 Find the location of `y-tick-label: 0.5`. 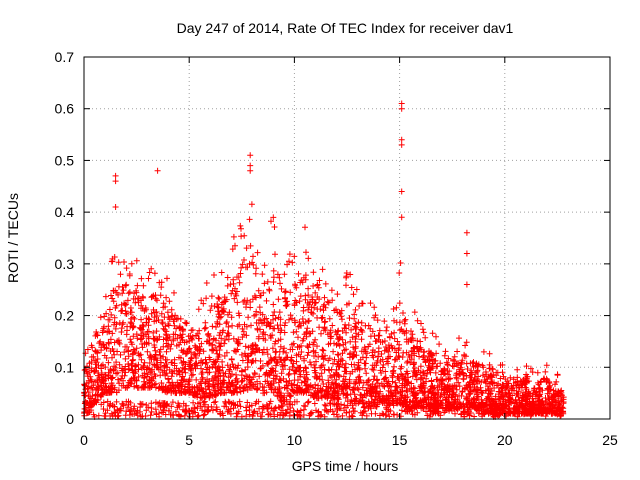

y-tick-label: 0.5 is located at coordinates (65, 160).